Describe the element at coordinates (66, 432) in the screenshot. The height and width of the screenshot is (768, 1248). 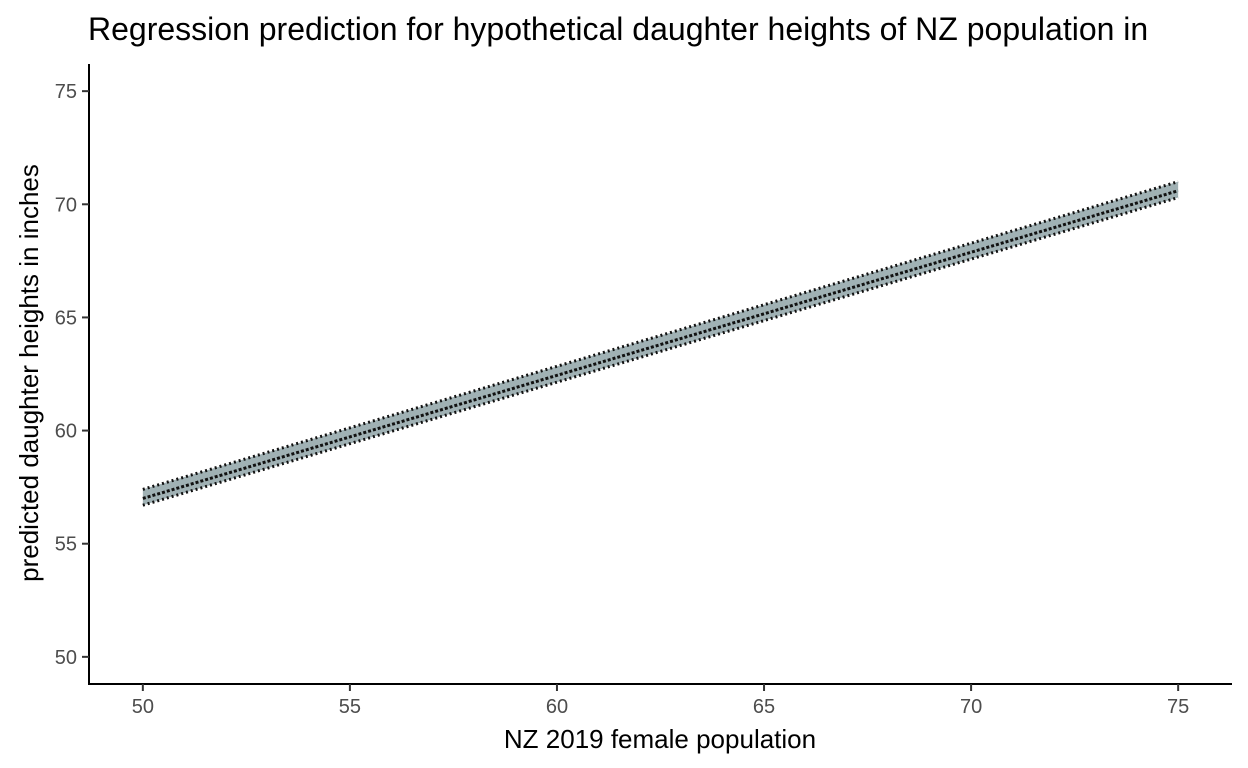
I see `y-tick-label: 60` at that location.